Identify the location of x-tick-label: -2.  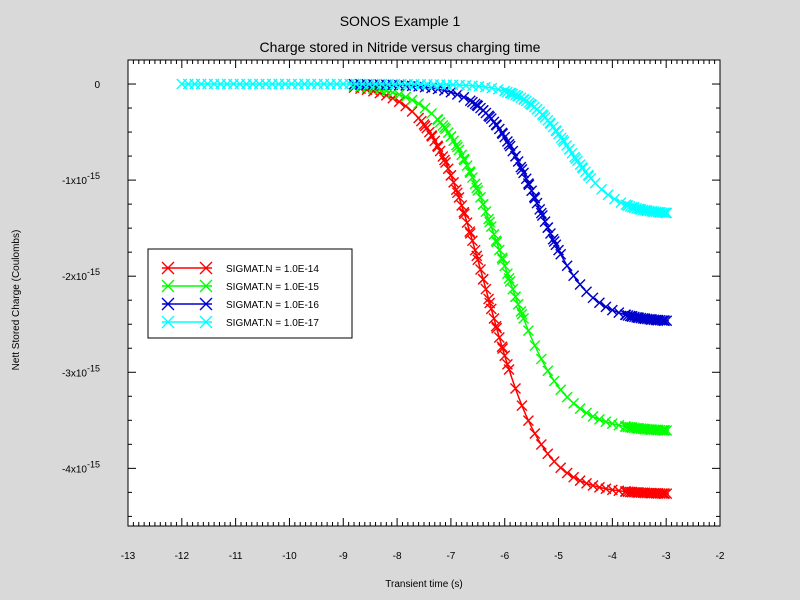
(720, 556).